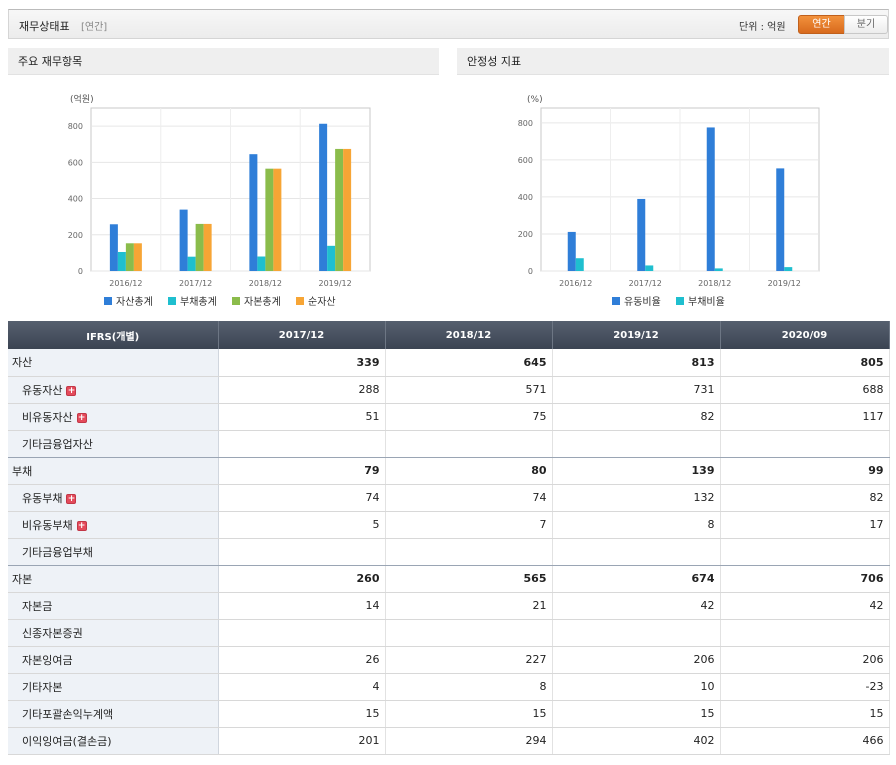 This screenshot has width=896, height=765. I want to click on table-cell: 139, so click(636, 471).